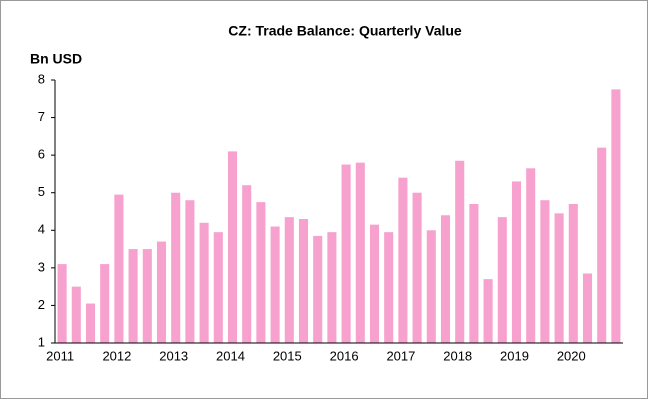 This screenshot has height=400, width=649. Describe the element at coordinates (41, 266) in the screenshot. I see `y-tick-label: 3` at that location.